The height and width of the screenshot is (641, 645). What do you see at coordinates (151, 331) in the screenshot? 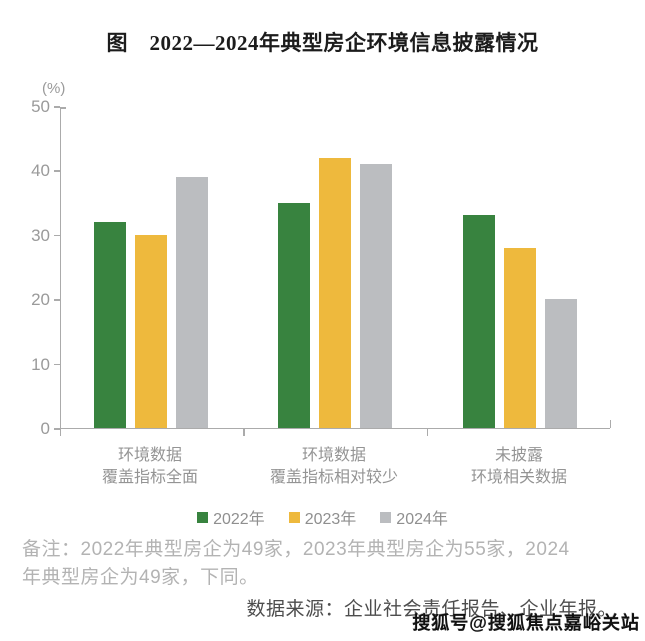
I see `bar-series2-group1` at bounding box center [151, 331].